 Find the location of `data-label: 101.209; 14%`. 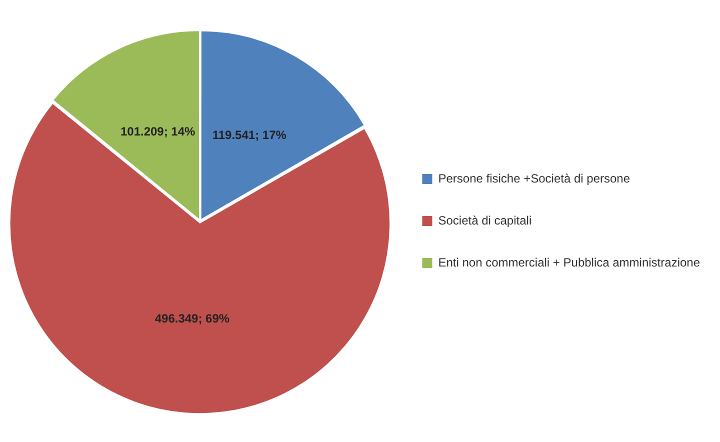

data-label: 101.209; 14% is located at coordinates (158, 131).